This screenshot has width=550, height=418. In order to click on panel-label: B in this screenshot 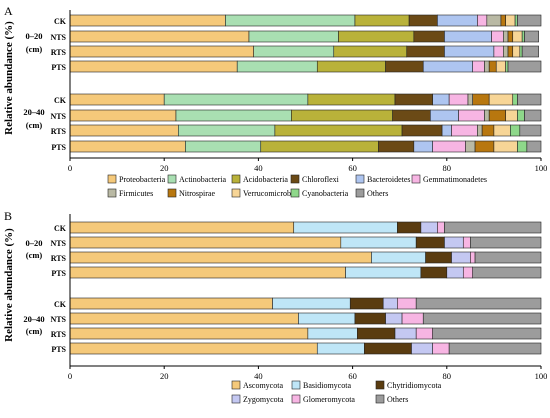, I will do `click(8, 216)`.